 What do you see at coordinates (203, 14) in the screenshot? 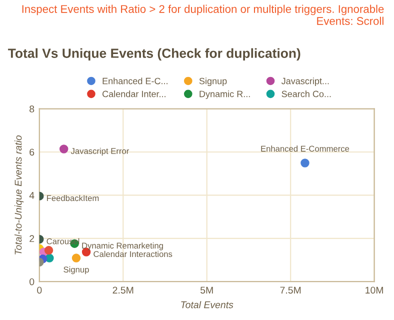
I see `text: Inspect Events with Ratio > 2 for duplication or multiple triggers. Ignorable Events: Scroll` at bounding box center [203, 14].